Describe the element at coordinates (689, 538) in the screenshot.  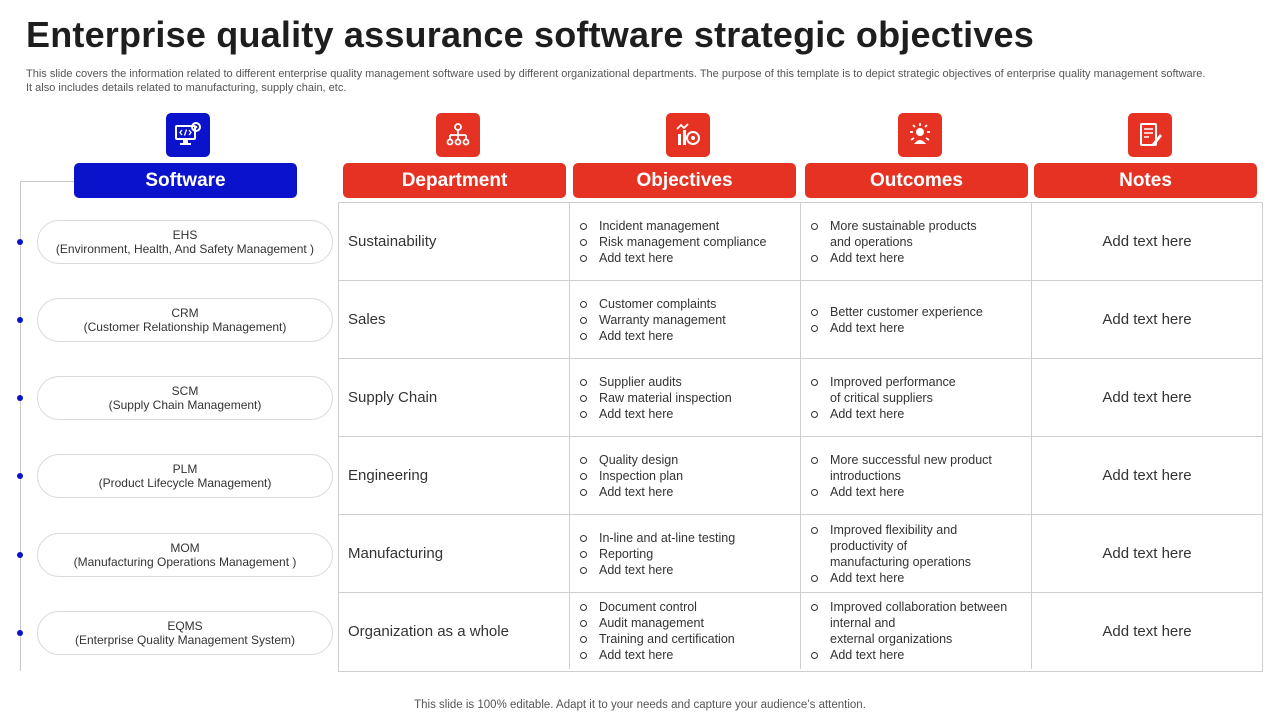
I see `objective-item: In-line and at-line testing` at that location.